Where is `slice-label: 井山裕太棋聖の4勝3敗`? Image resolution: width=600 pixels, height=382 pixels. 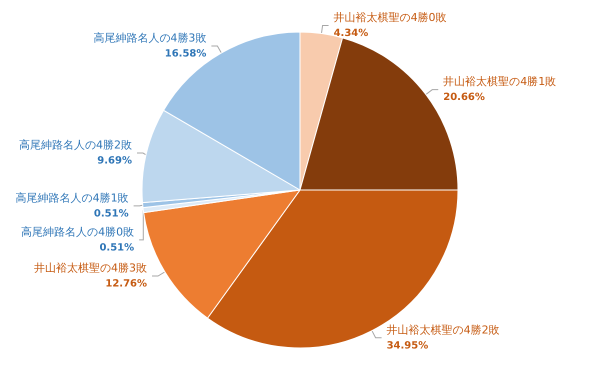 slice-label: 井山裕太棋聖の4勝3敗 is located at coordinates (91, 268).